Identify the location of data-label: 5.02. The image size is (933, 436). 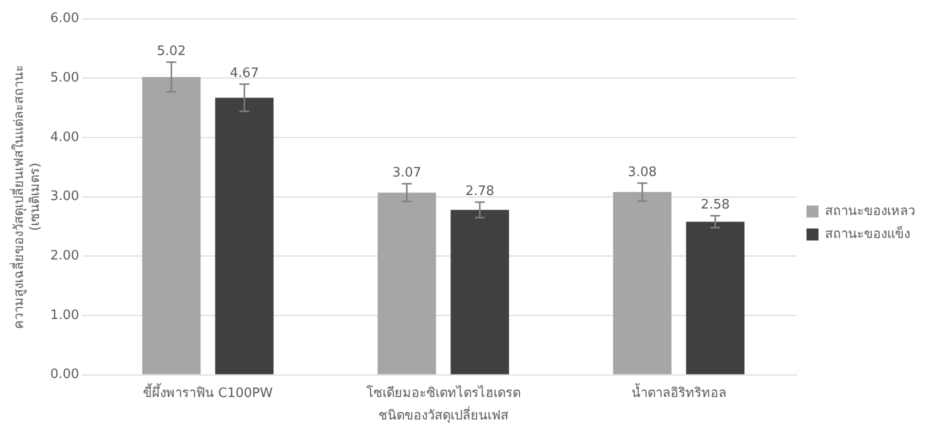
(171, 51).